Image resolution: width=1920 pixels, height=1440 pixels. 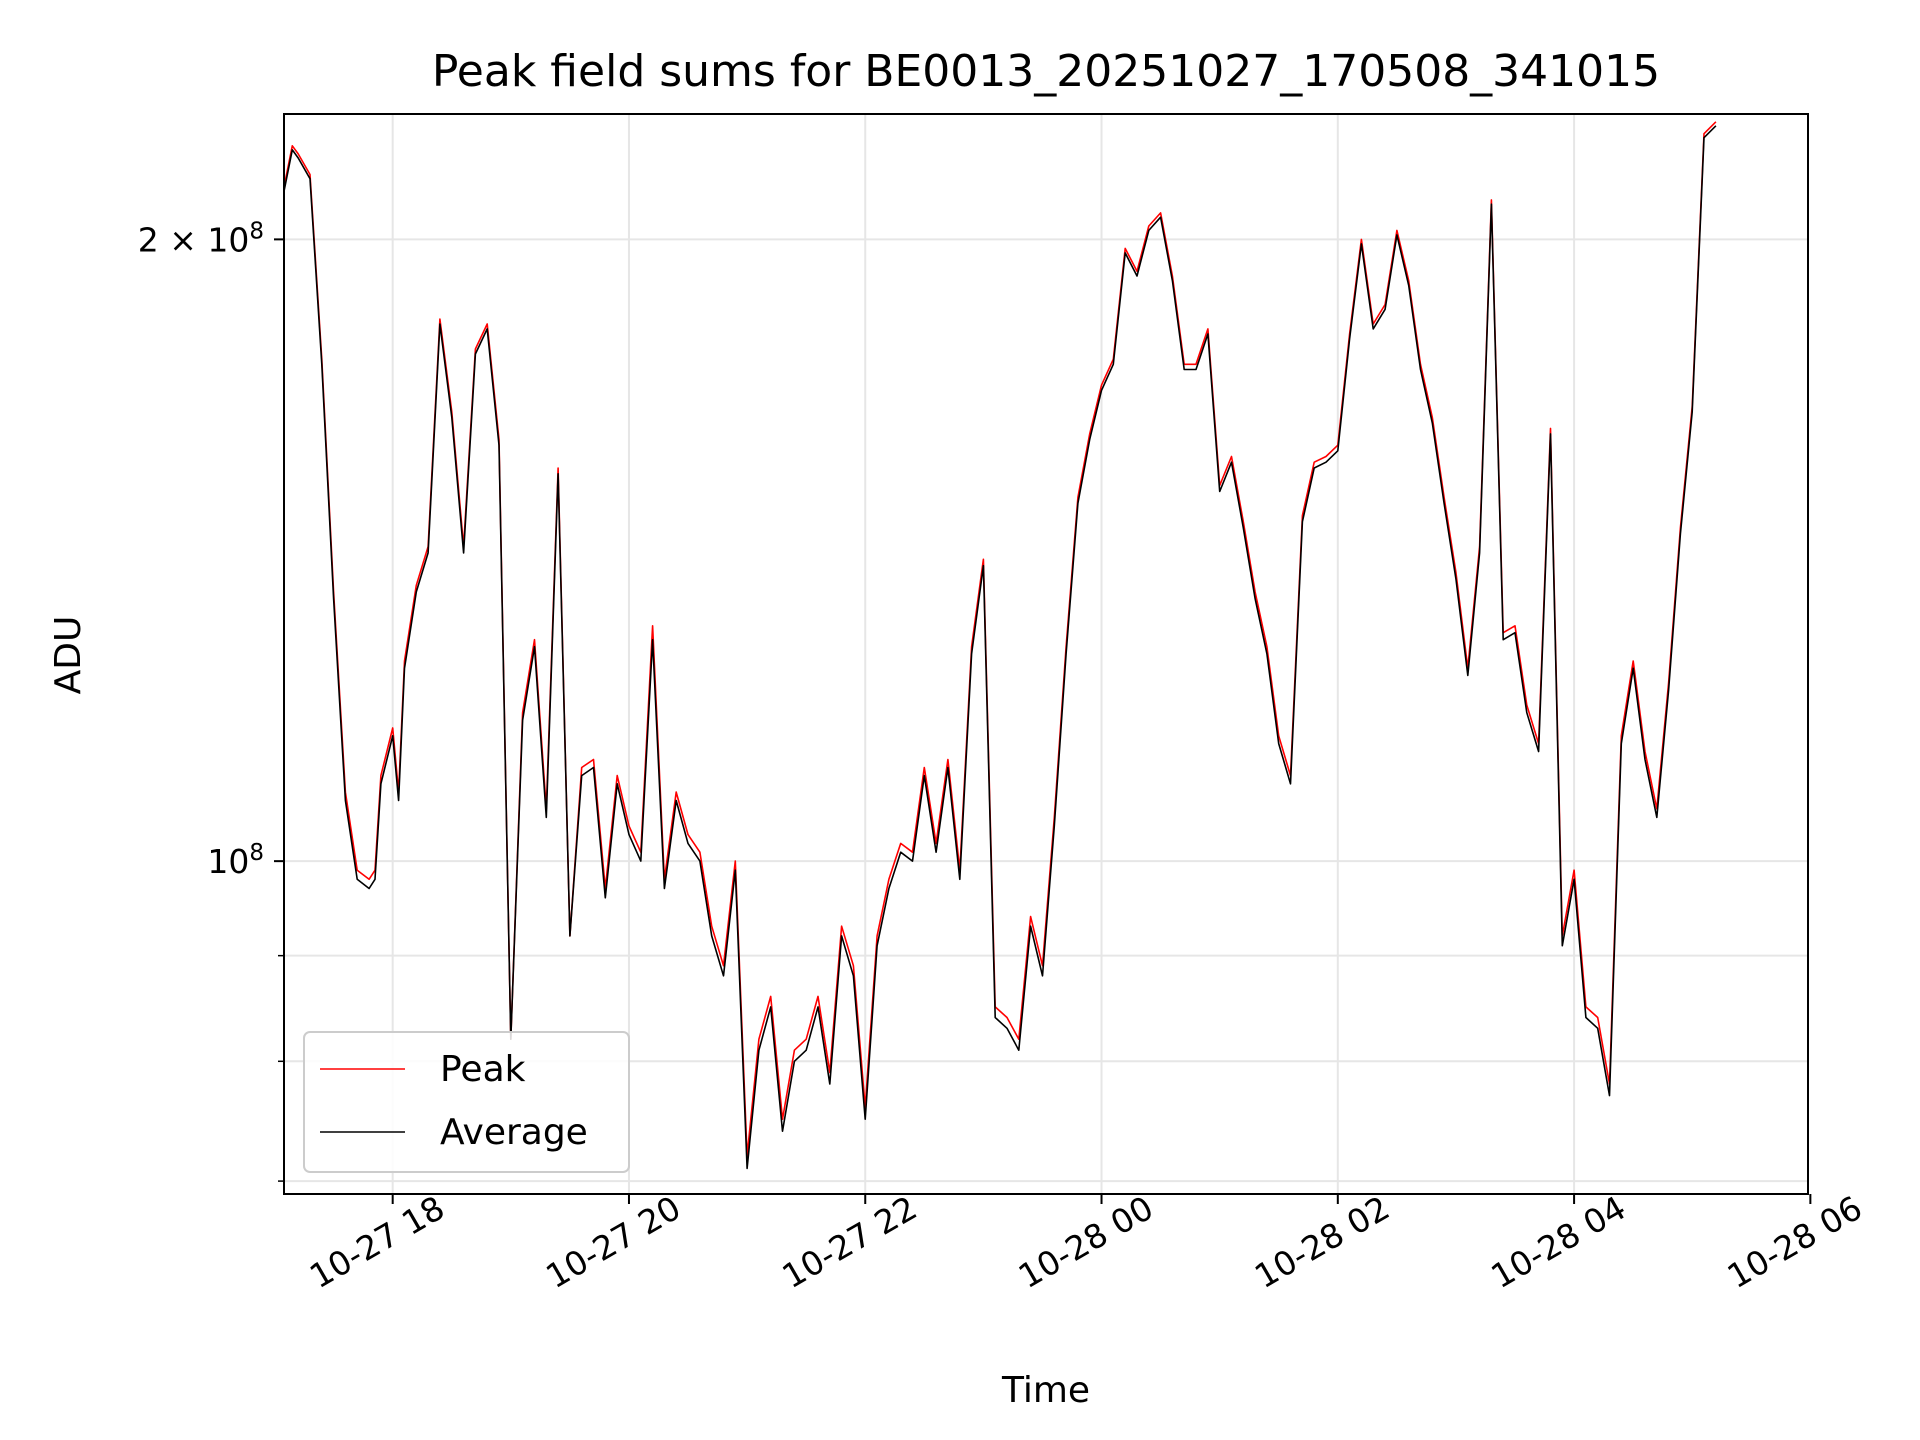 What do you see at coordinates (173, 239) in the screenshot?
I see `y-tick-label-mult: 2 ×` at bounding box center [173, 239].